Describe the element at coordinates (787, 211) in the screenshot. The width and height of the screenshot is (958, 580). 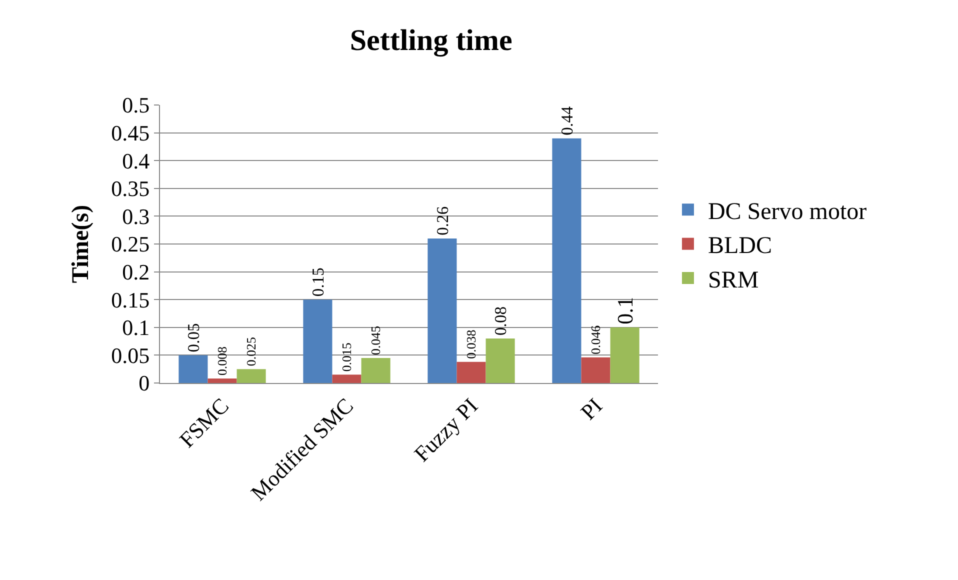
I see `legend-label: DC Servo motor` at that location.